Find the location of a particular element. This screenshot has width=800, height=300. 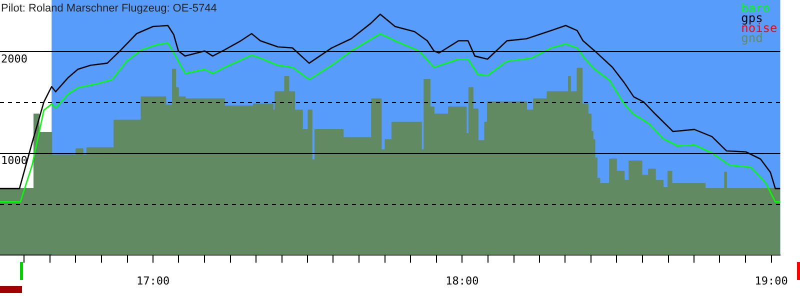

x-tick-label: 17:00 is located at coordinates (153, 281).